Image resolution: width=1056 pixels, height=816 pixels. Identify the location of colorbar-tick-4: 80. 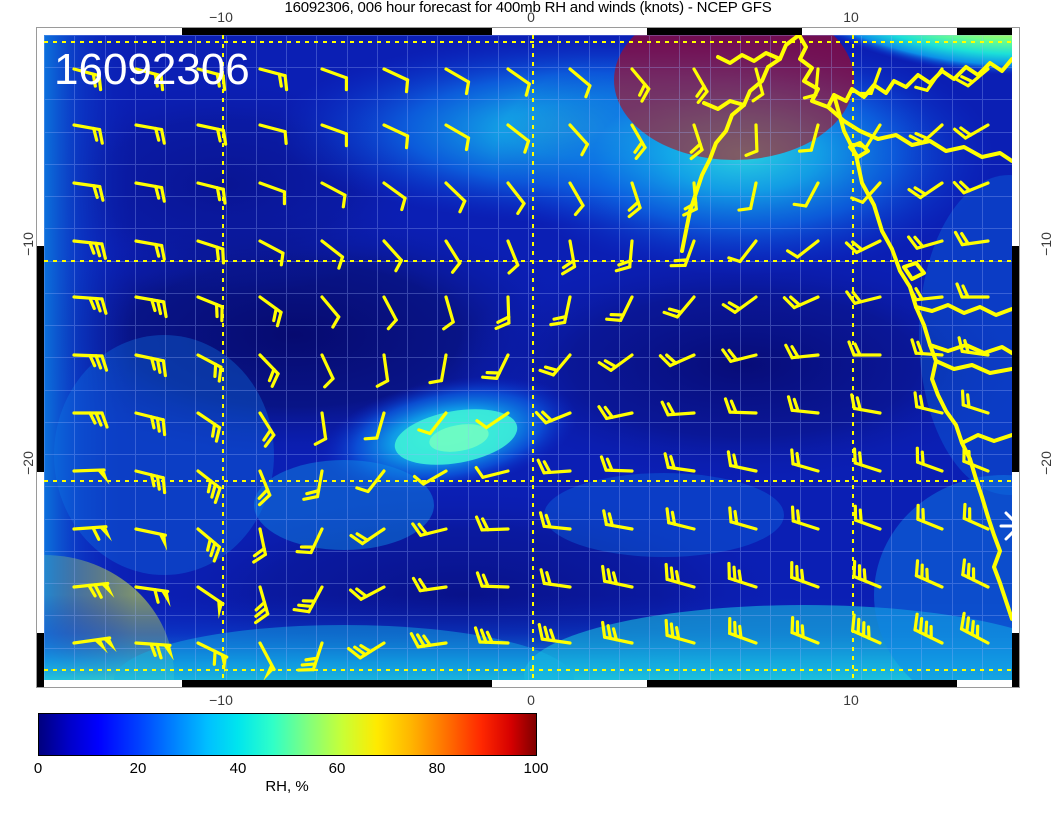
(437, 768).